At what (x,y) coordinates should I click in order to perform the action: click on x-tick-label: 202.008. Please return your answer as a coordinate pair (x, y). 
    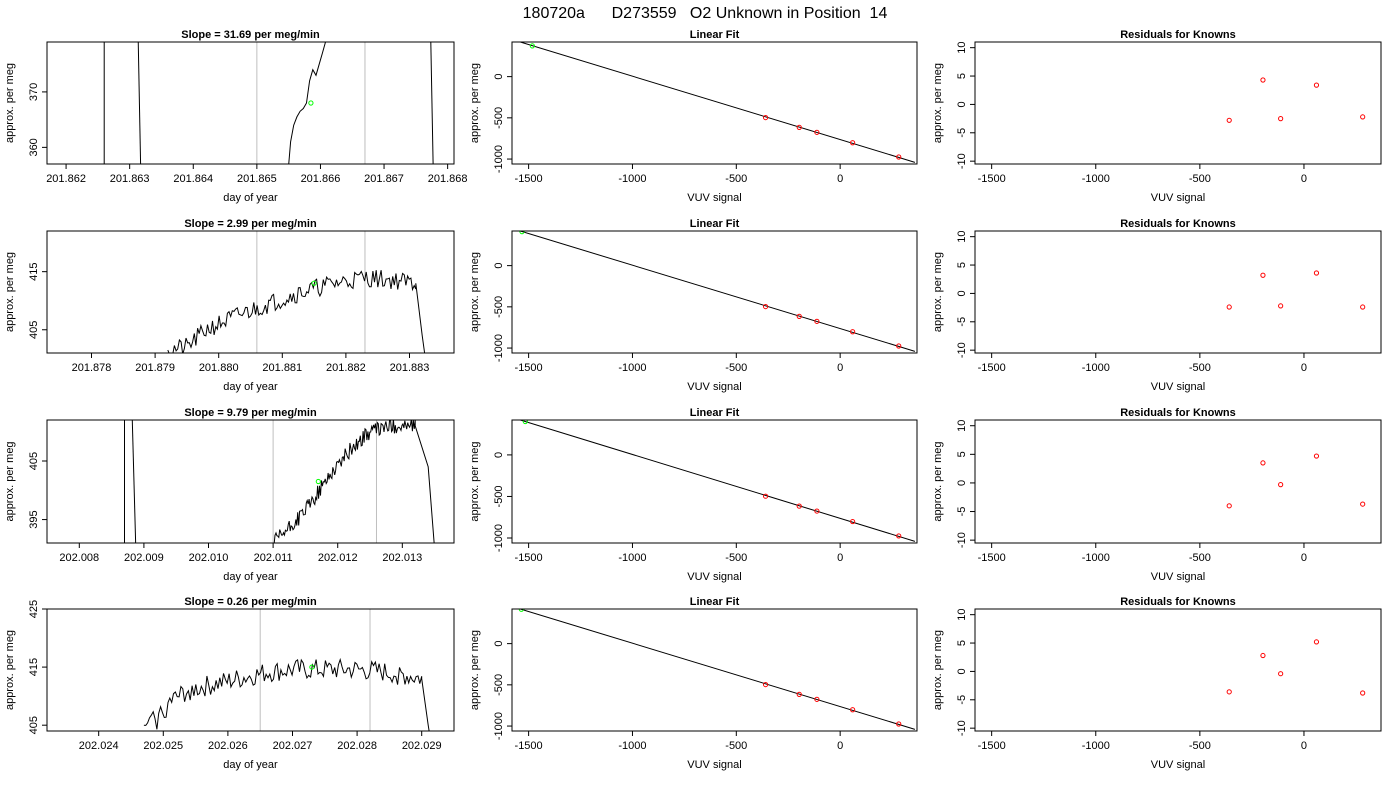
    Looking at the image, I should click on (79, 558).